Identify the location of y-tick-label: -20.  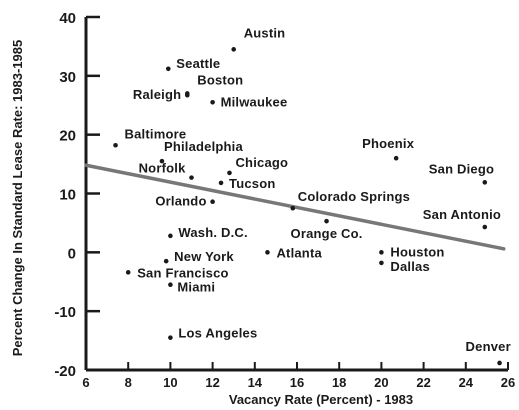
(65, 371).